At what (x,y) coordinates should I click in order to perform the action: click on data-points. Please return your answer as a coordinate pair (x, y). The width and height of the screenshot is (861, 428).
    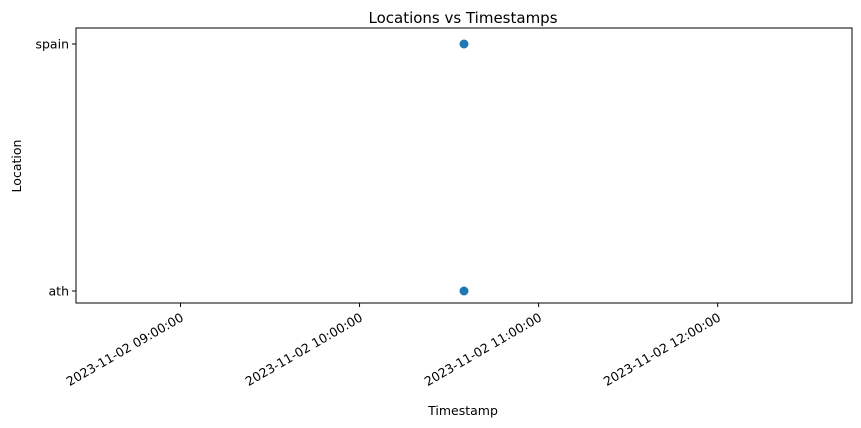
    Looking at the image, I should click on (464, 167).